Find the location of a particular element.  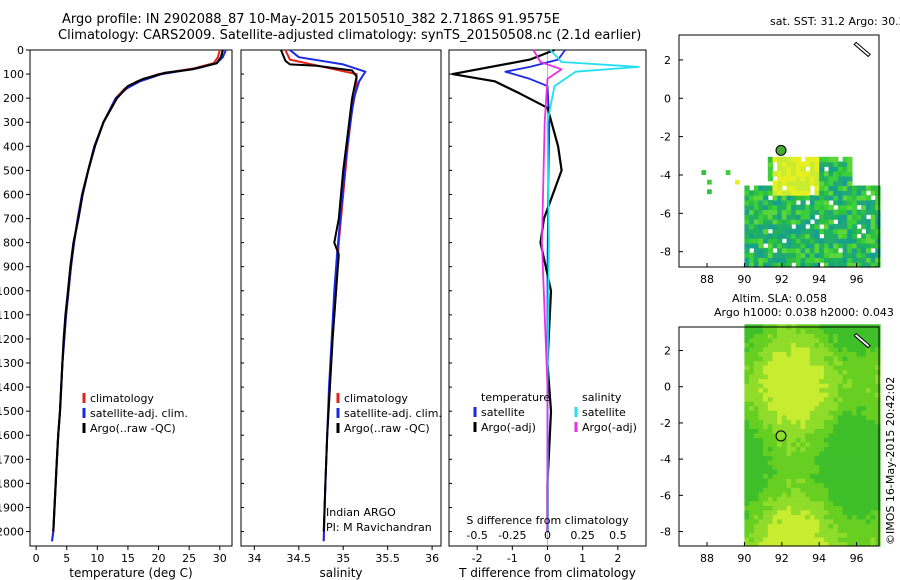

sla-map-xtick-label: 92 is located at coordinates (782, 558).